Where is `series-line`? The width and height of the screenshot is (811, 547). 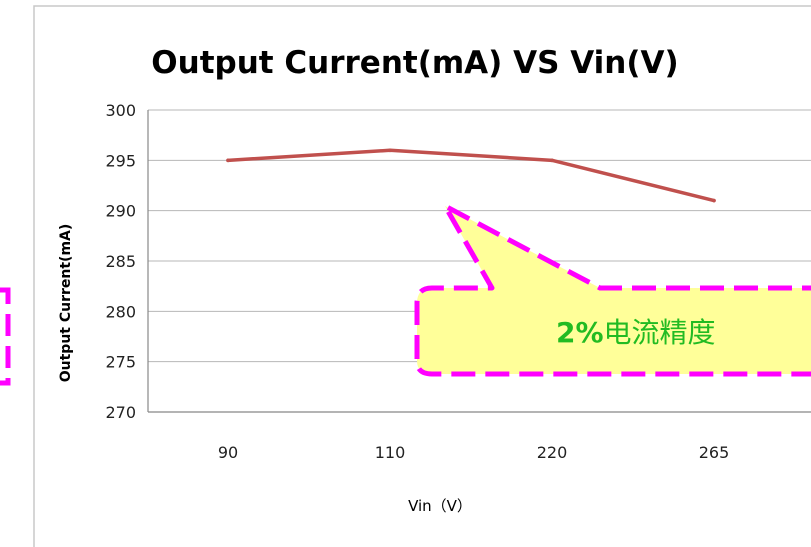
series-line is located at coordinates (471, 175).